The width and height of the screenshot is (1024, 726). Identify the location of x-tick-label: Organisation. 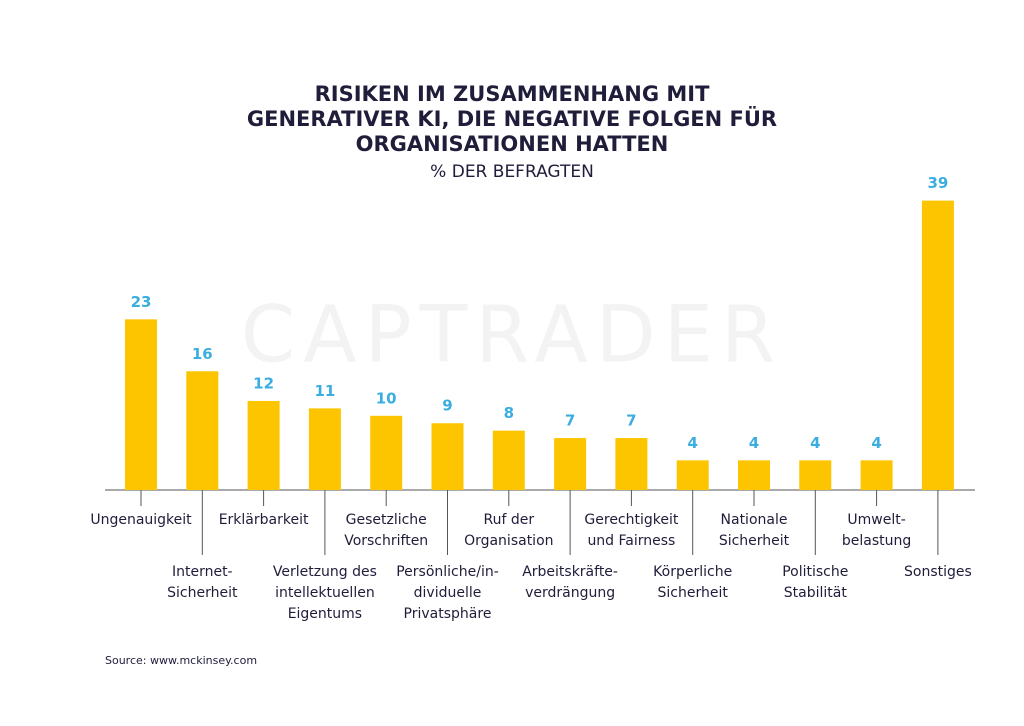
(508, 541).